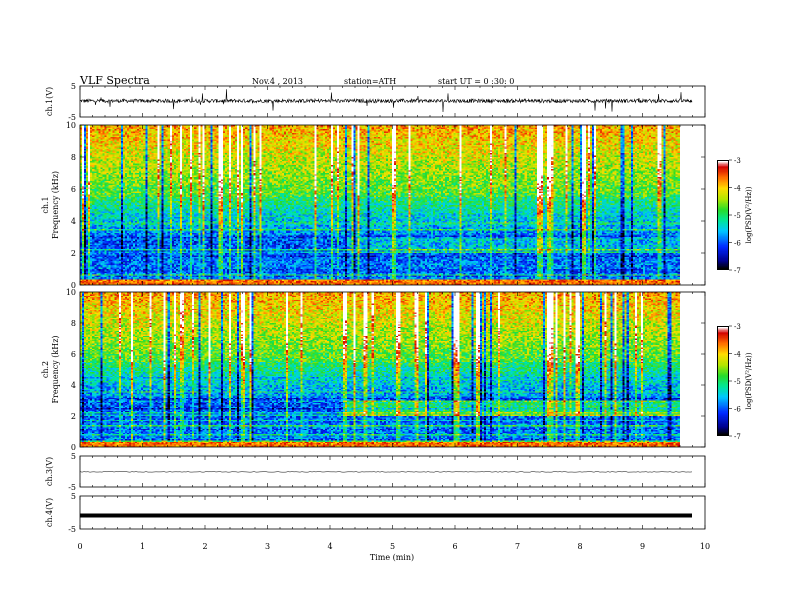  I want to click on ch1-wave-ylabel: ch.1(V), so click(49, 101).